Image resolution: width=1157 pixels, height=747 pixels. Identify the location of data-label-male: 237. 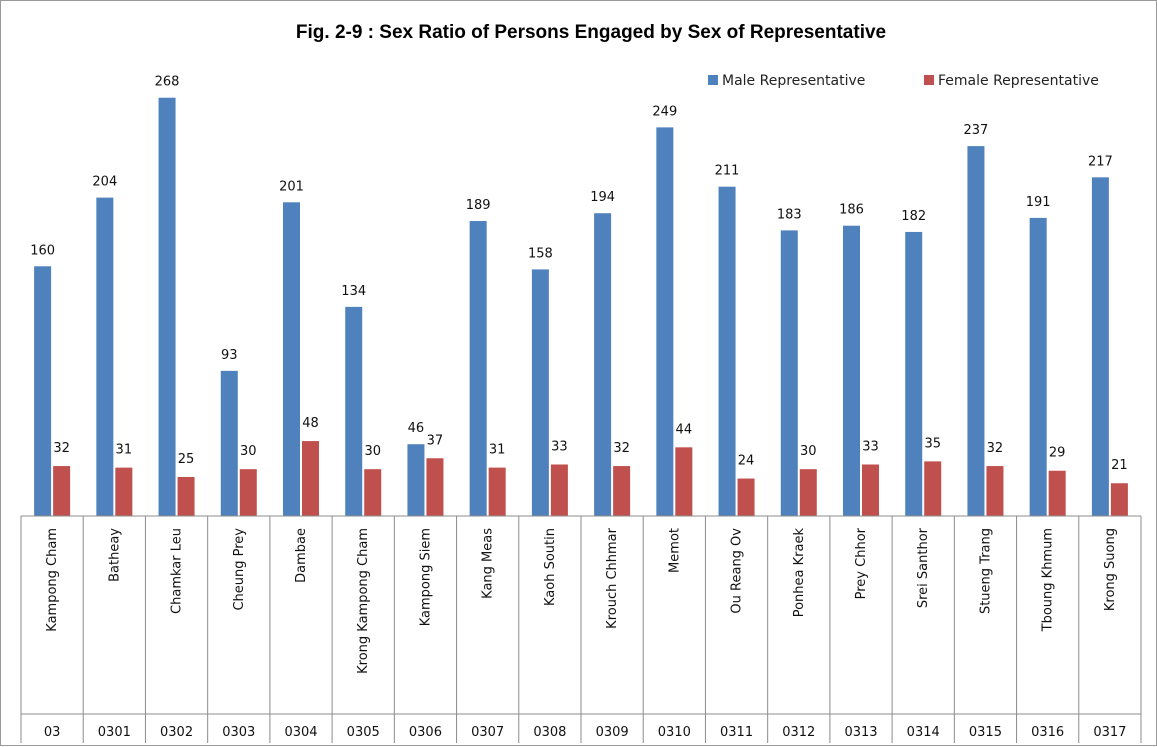
(976, 130).